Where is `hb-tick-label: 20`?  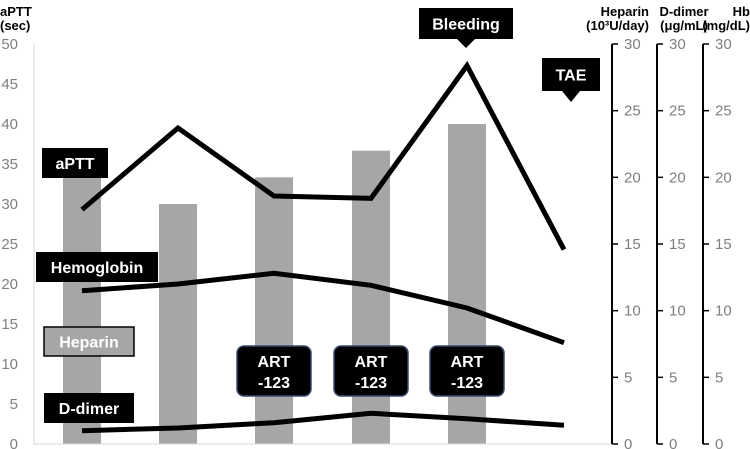
hb-tick-label: 20 is located at coordinates (723, 177).